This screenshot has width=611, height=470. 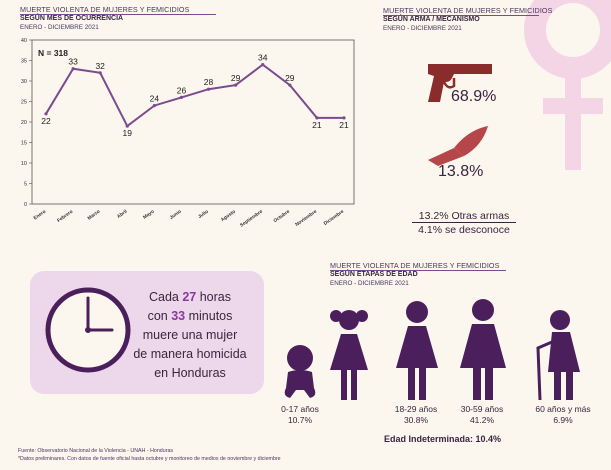 What do you see at coordinates (149, 215) in the screenshot?
I see `x-tick-label: Mayo` at bounding box center [149, 215].